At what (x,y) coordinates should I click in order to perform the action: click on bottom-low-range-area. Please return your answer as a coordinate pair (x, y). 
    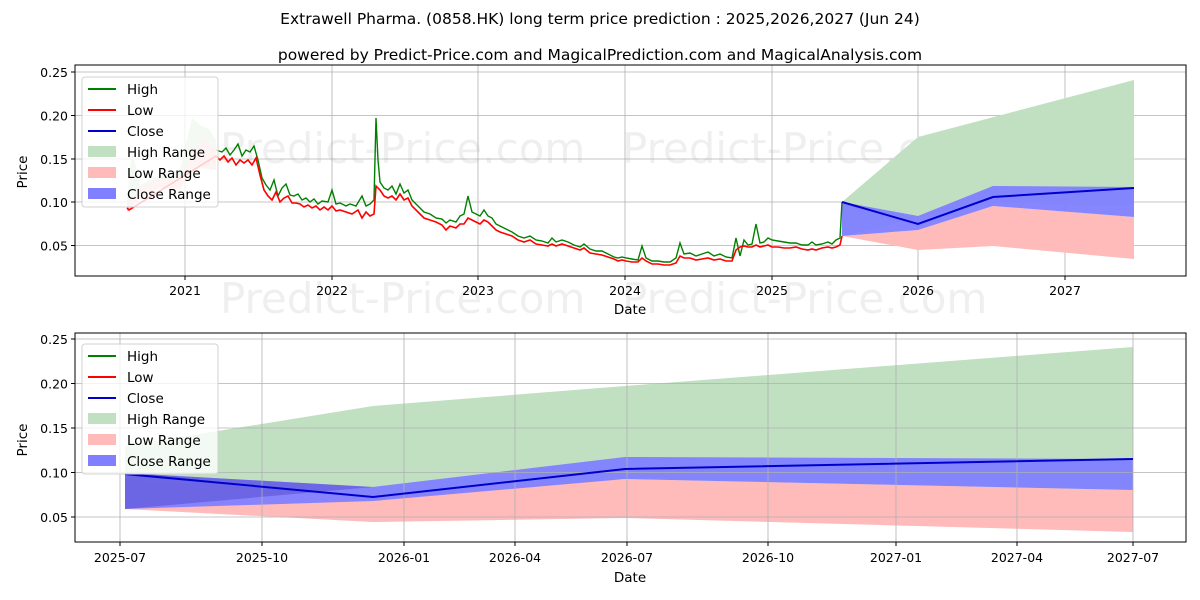
    Looking at the image, I should click on (629, 505).